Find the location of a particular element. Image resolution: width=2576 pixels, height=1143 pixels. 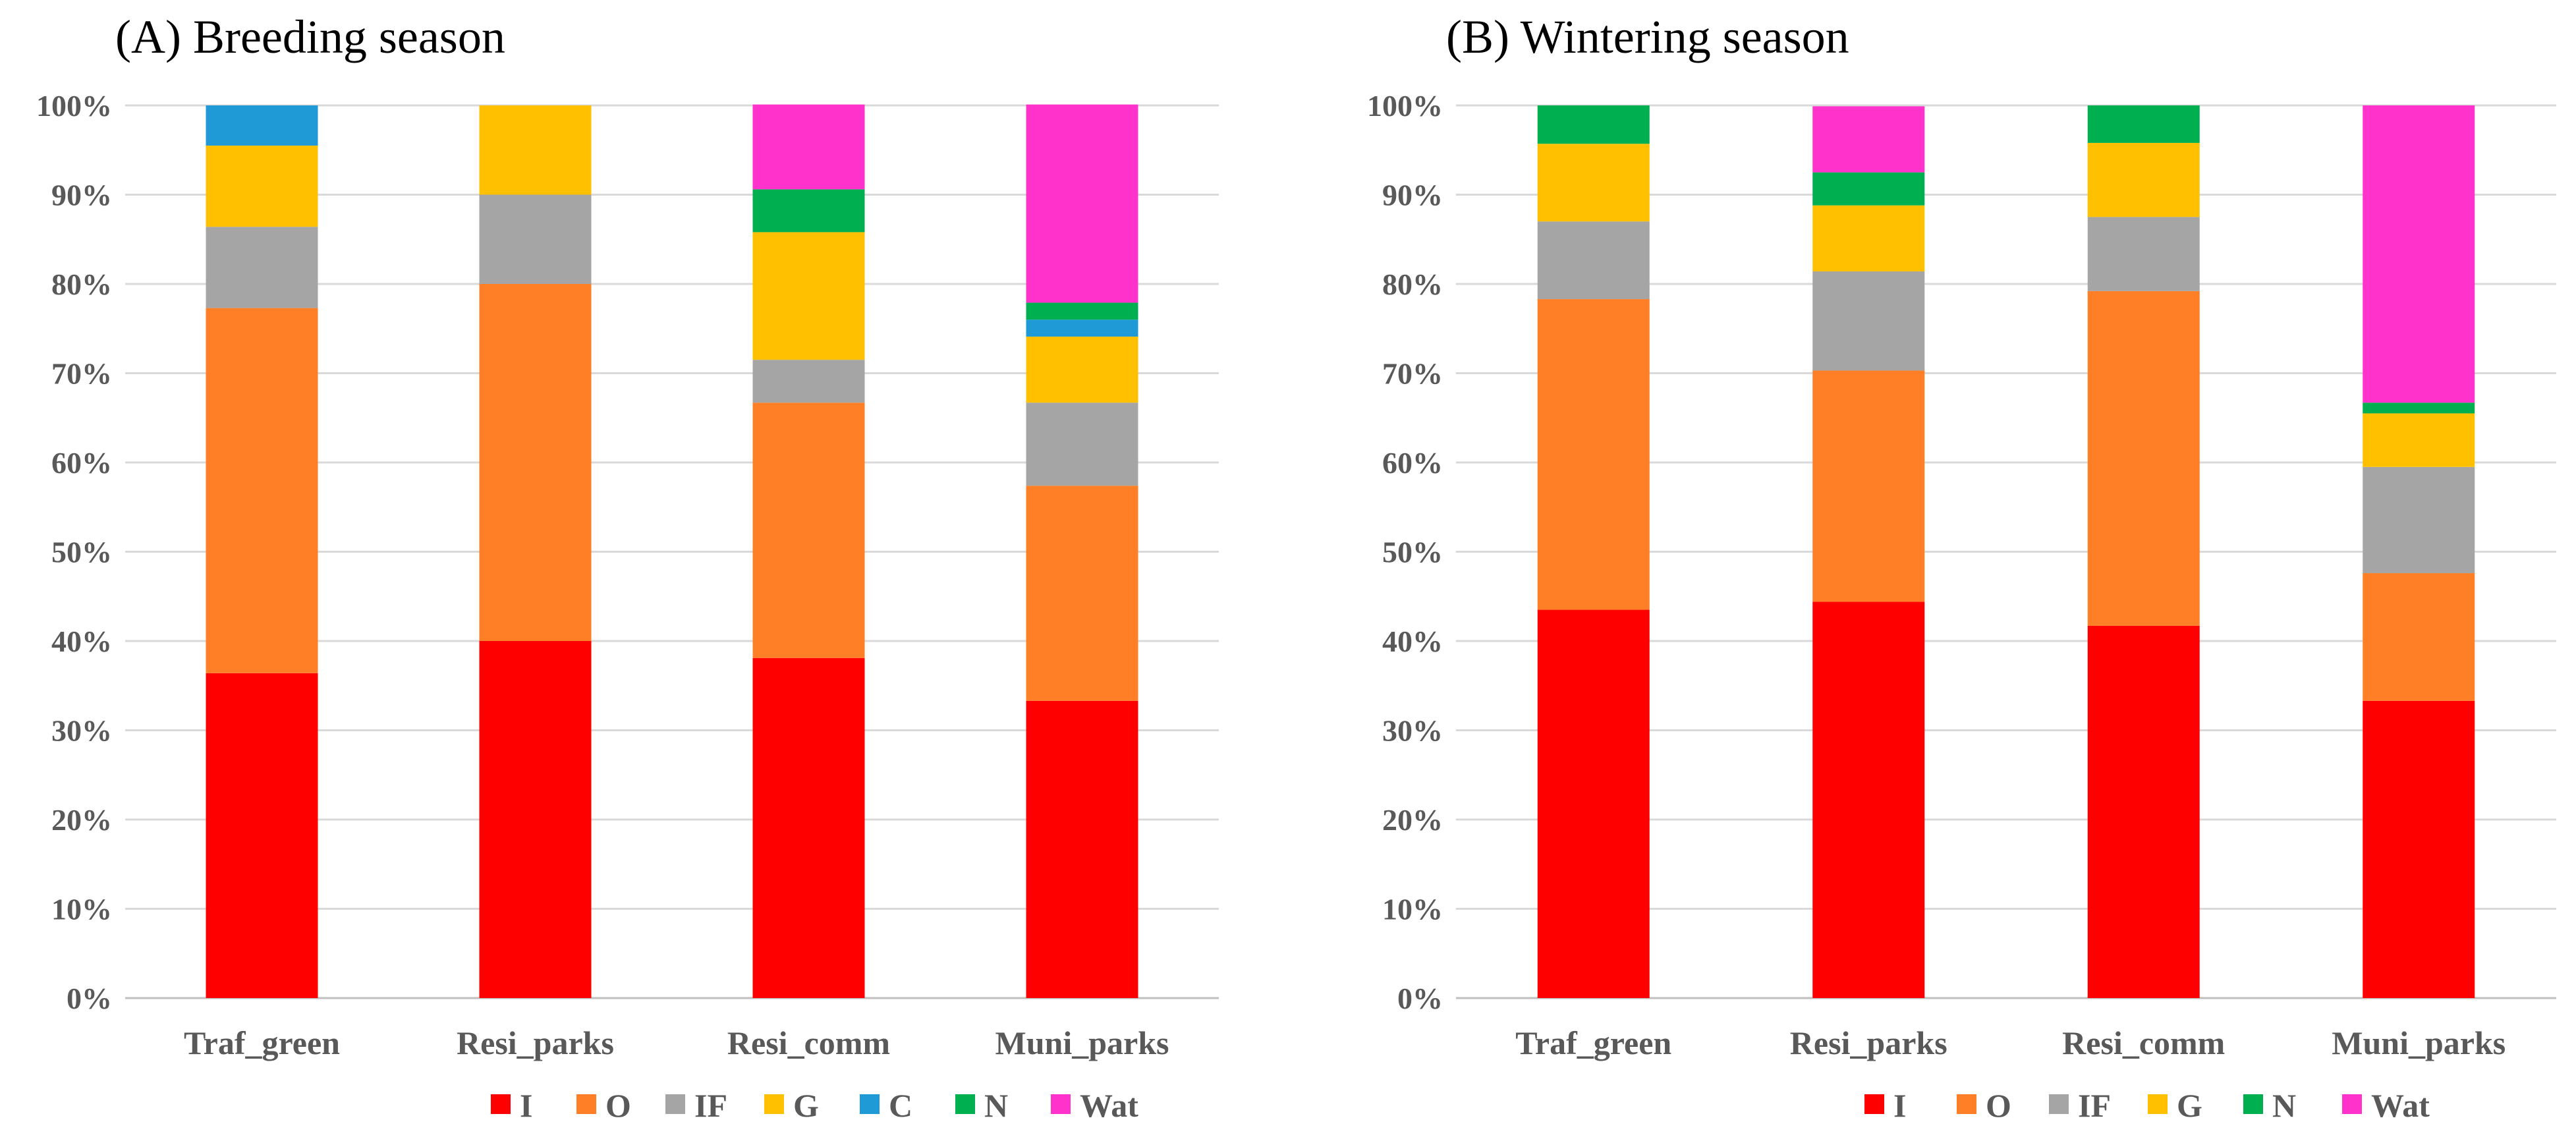

bar-segment-i-traf_green is located at coordinates (1593, 803).